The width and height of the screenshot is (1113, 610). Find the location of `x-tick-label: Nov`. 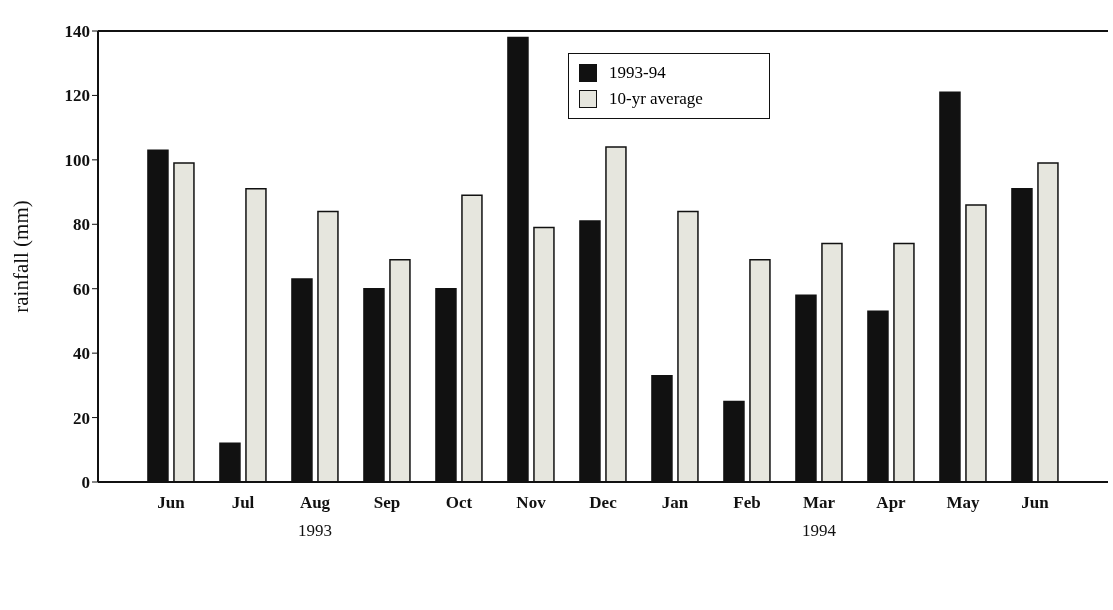

x-tick-label: Nov is located at coordinates (531, 502).